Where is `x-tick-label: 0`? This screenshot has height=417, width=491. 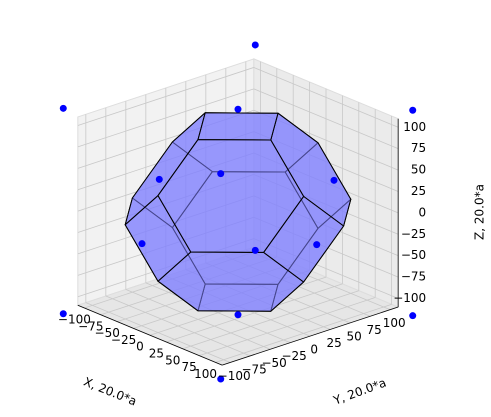
x-tick-label: 0 is located at coordinates (140, 347).